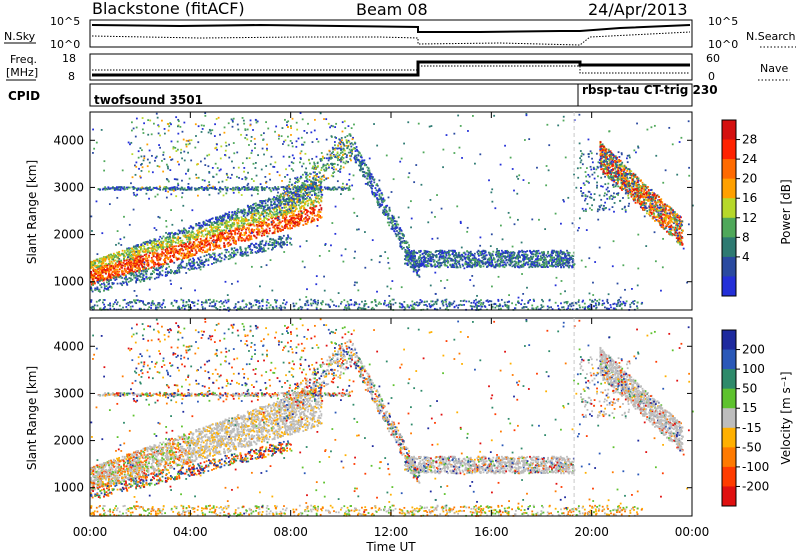 The image size is (800, 554). Describe the element at coordinates (65, 21) in the screenshot. I see `noise-left-tick-top: 10^5` at that location.